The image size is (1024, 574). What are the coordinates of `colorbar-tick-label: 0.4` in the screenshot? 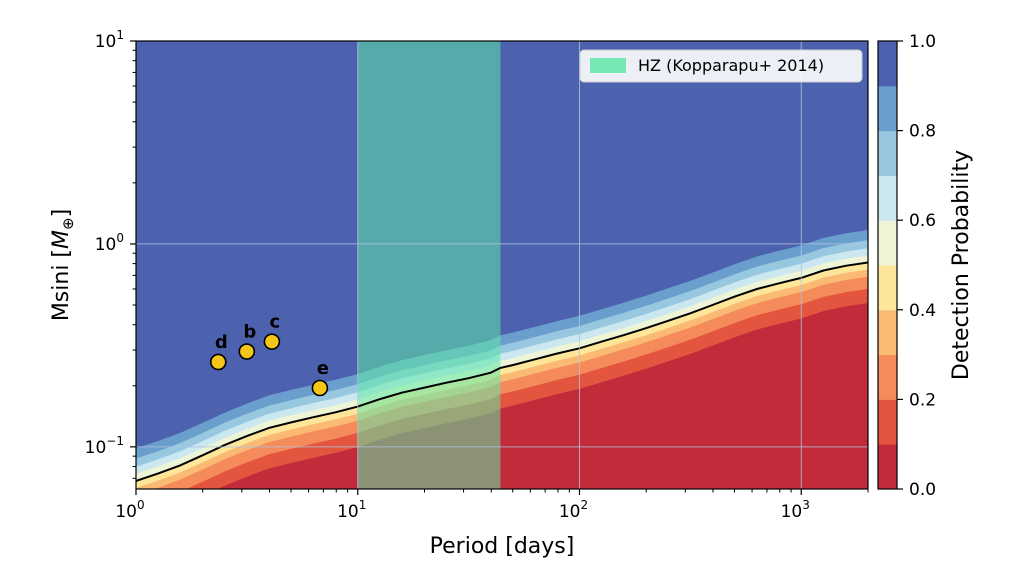 It's located at (922, 311).